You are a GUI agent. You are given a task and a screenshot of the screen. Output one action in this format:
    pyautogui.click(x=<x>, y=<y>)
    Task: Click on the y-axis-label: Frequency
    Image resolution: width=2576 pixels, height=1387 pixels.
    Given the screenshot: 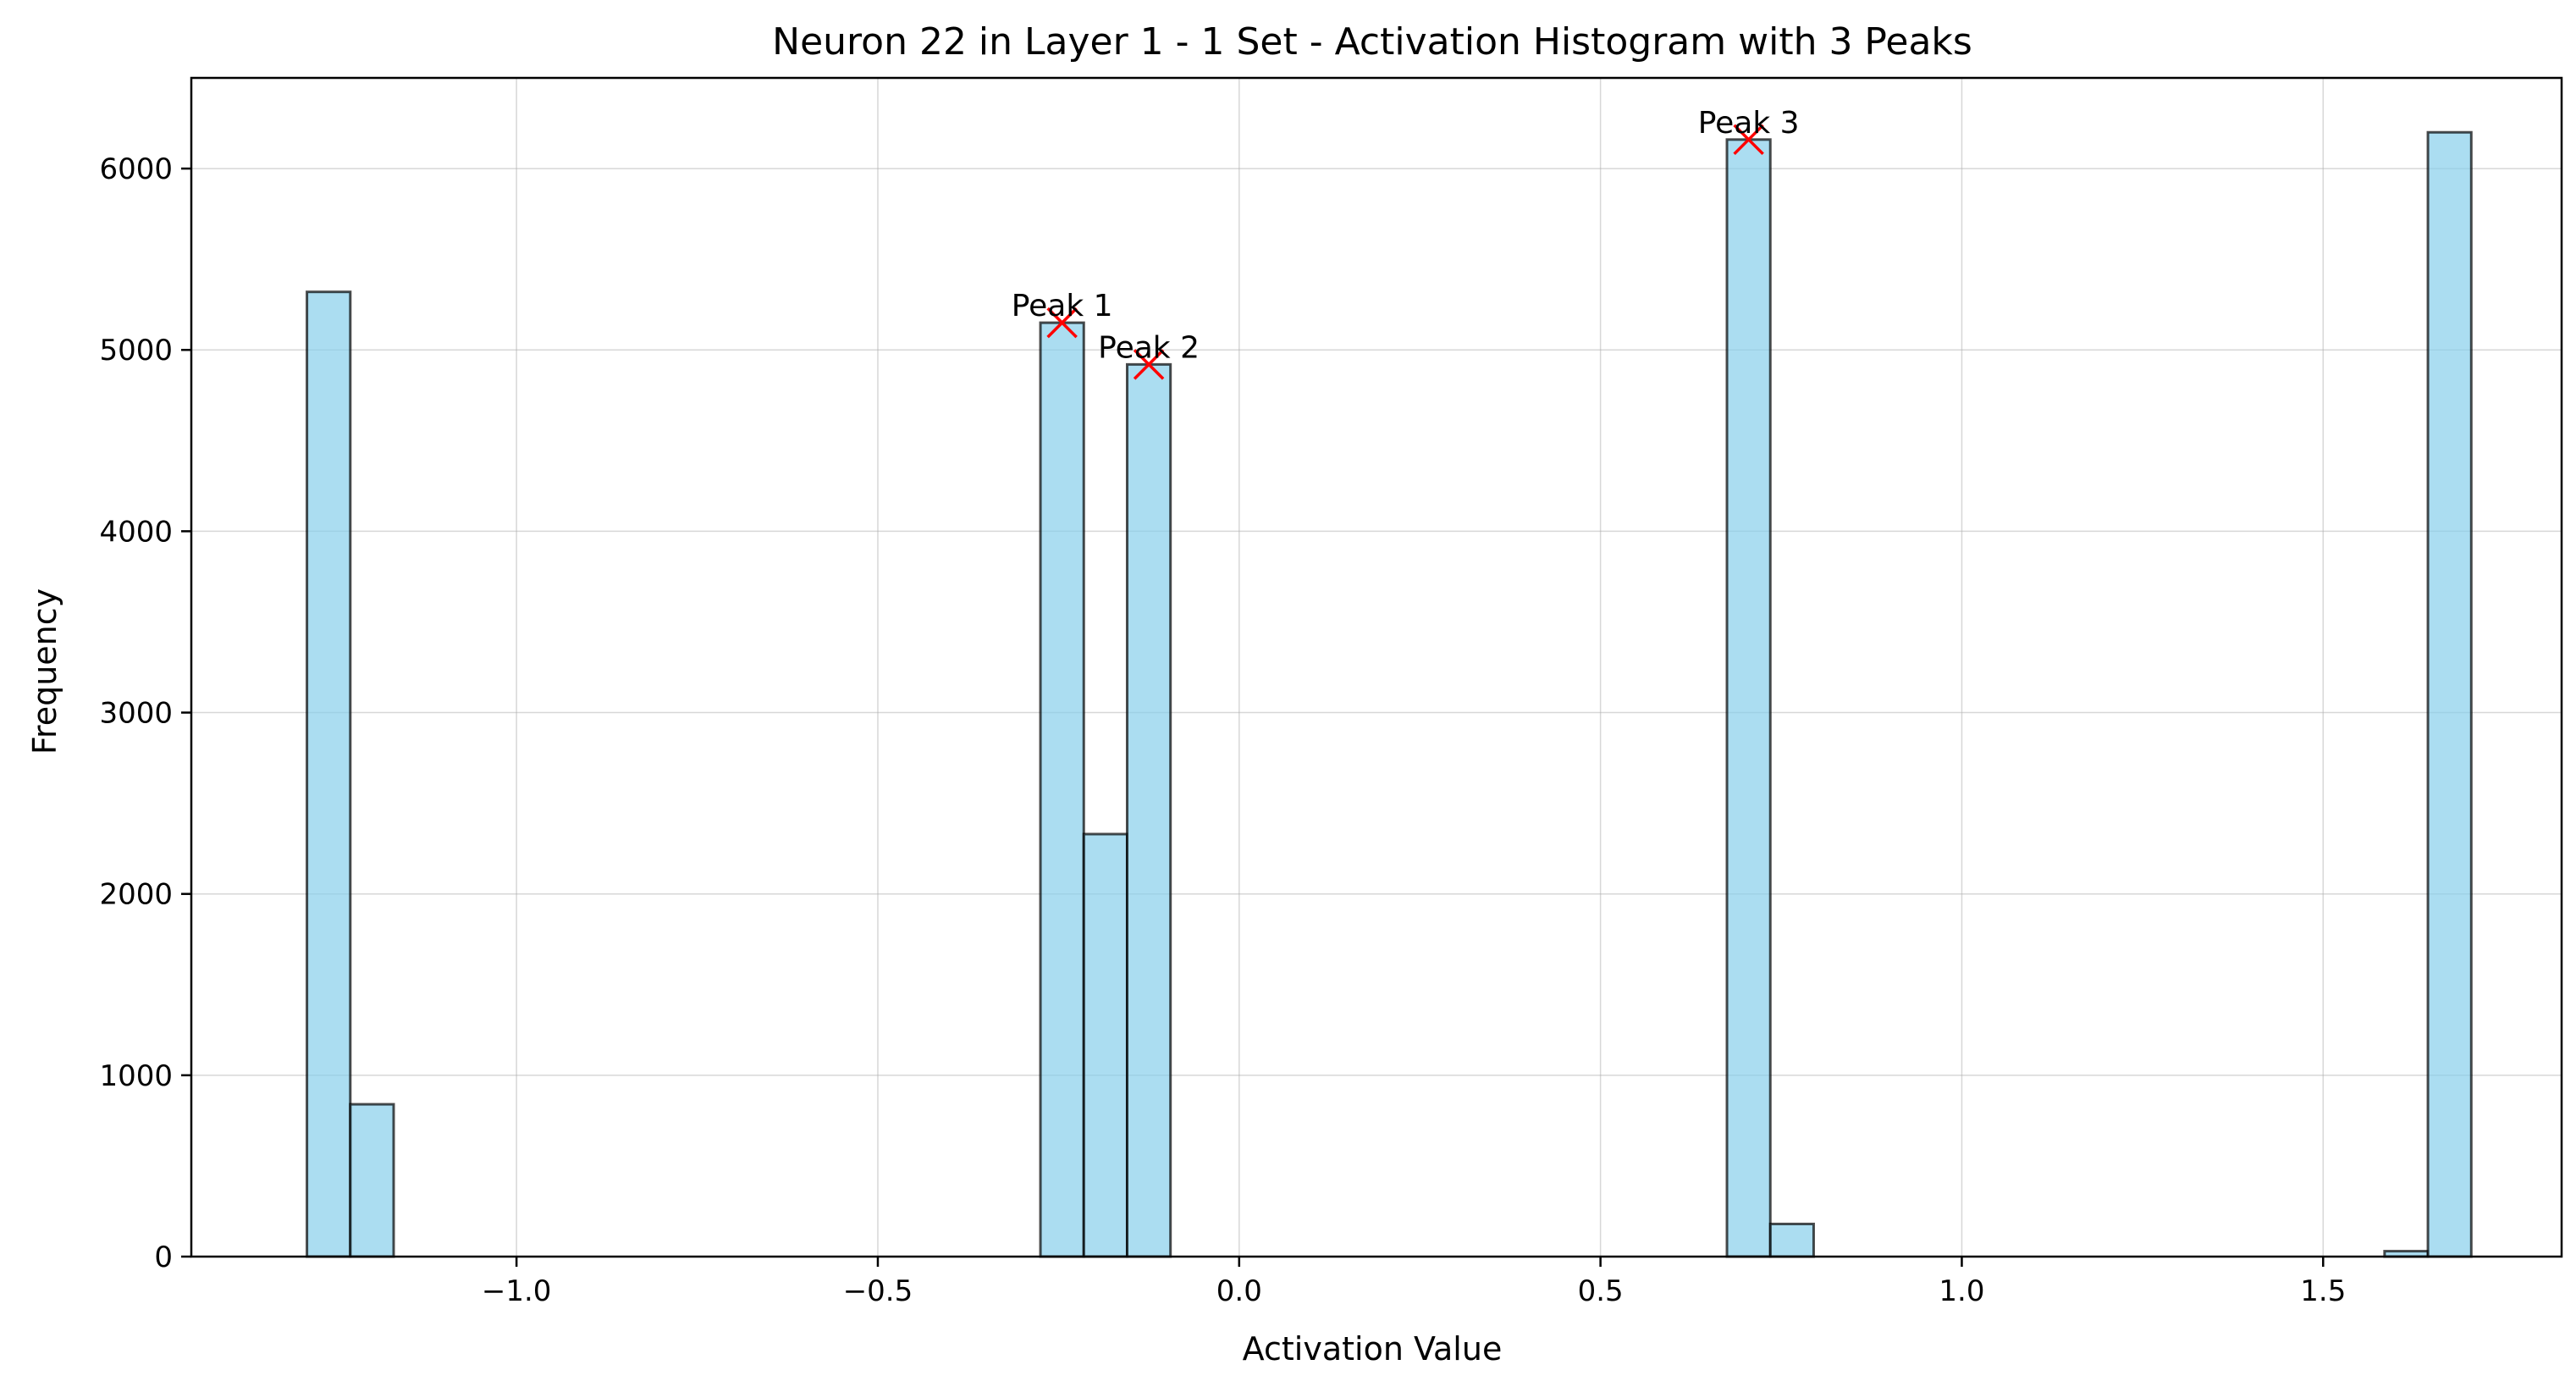 What is the action you would take?
    pyautogui.click(x=45, y=671)
    